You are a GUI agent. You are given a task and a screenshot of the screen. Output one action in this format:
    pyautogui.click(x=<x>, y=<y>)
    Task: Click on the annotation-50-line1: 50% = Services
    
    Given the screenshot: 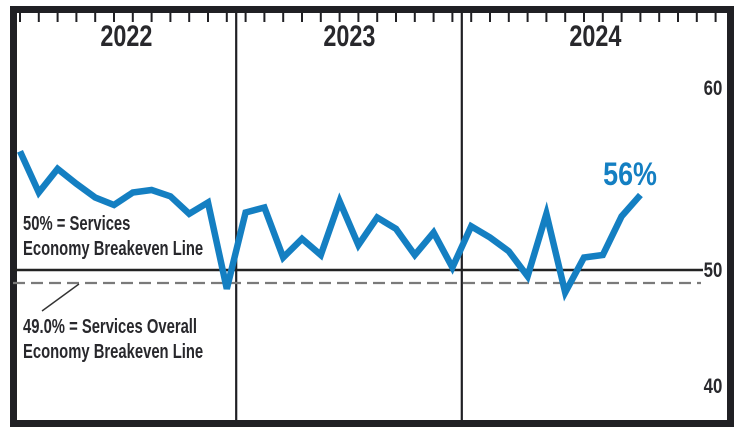 What is the action you would take?
    pyautogui.click(x=77, y=224)
    